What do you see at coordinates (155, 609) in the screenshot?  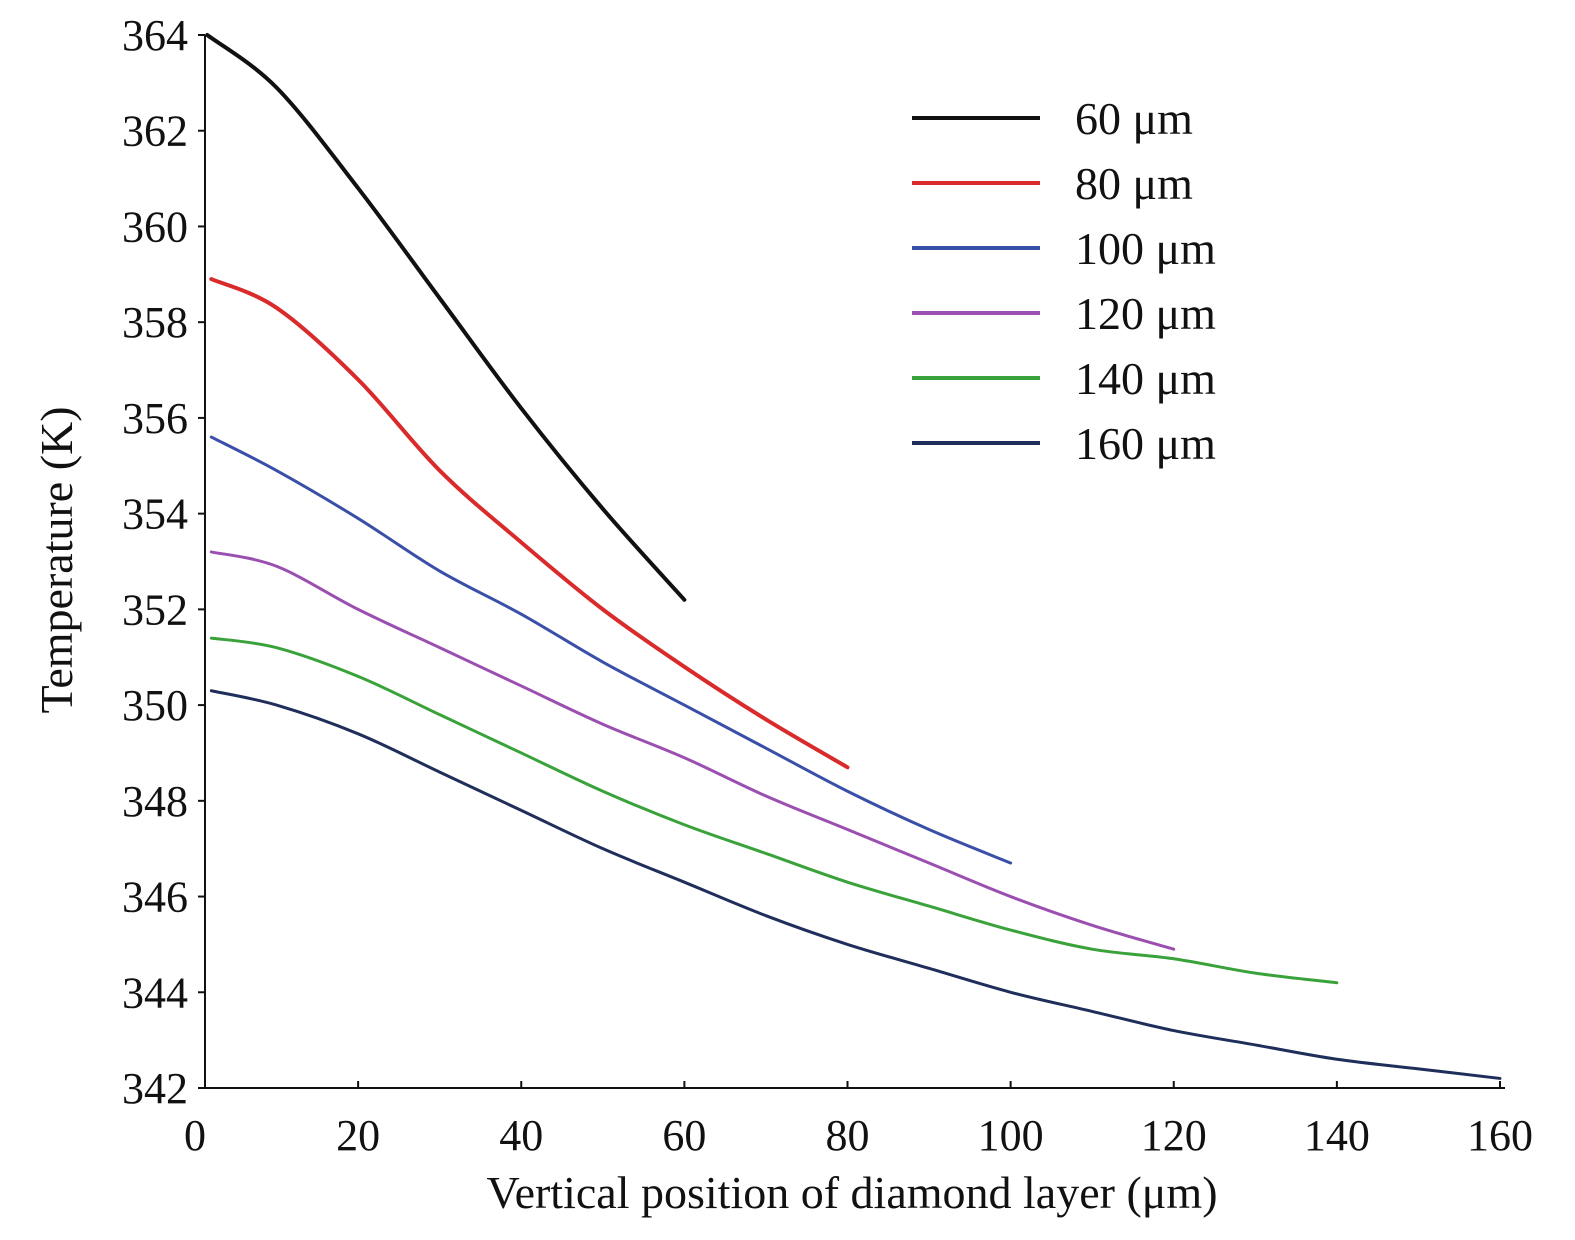 I see `y-tick-label: 352` at bounding box center [155, 609].